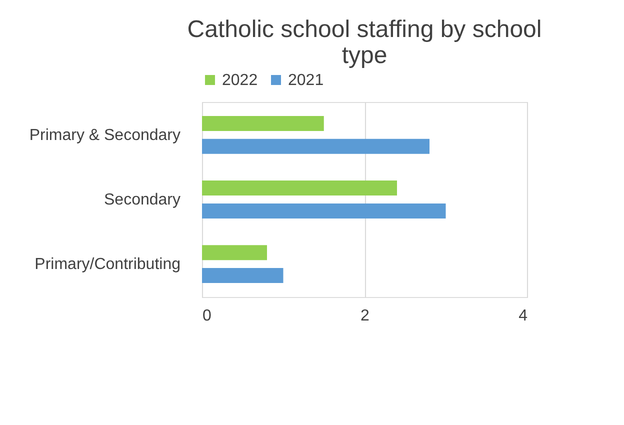  Describe the element at coordinates (364, 42) in the screenshot. I see `chart-title: Catholic school staffing by school type` at that location.